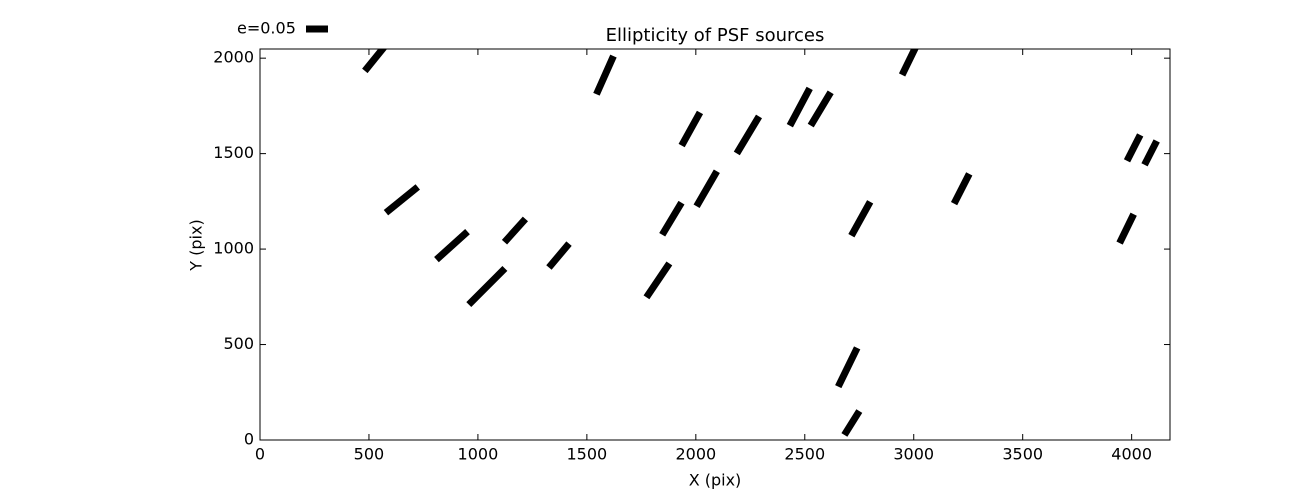 The height and width of the screenshot is (490, 1300). What do you see at coordinates (715, 480) in the screenshot?
I see `x-axis-label: X (pix)` at bounding box center [715, 480].